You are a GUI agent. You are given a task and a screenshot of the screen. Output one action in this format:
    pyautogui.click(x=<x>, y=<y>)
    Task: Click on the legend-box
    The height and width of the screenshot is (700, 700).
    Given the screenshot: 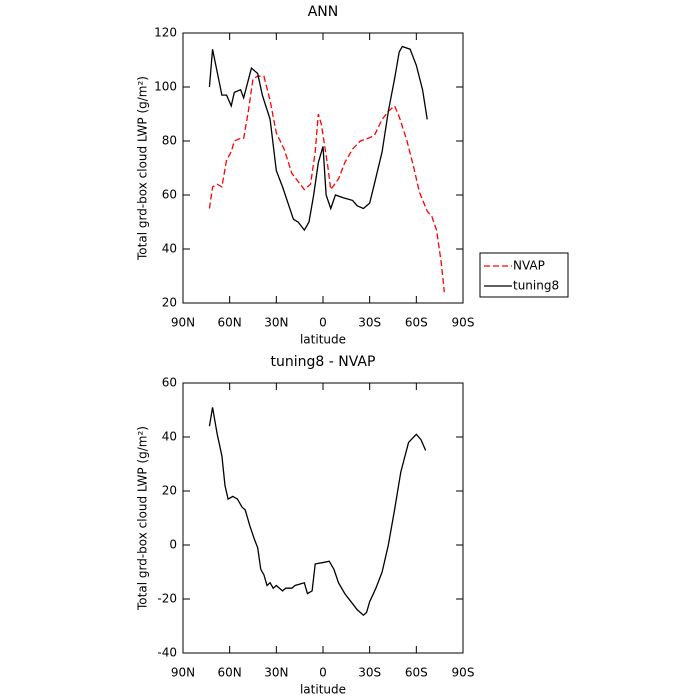 What is the action you would take?
    pyautogui.click(x=524, y=275)
    